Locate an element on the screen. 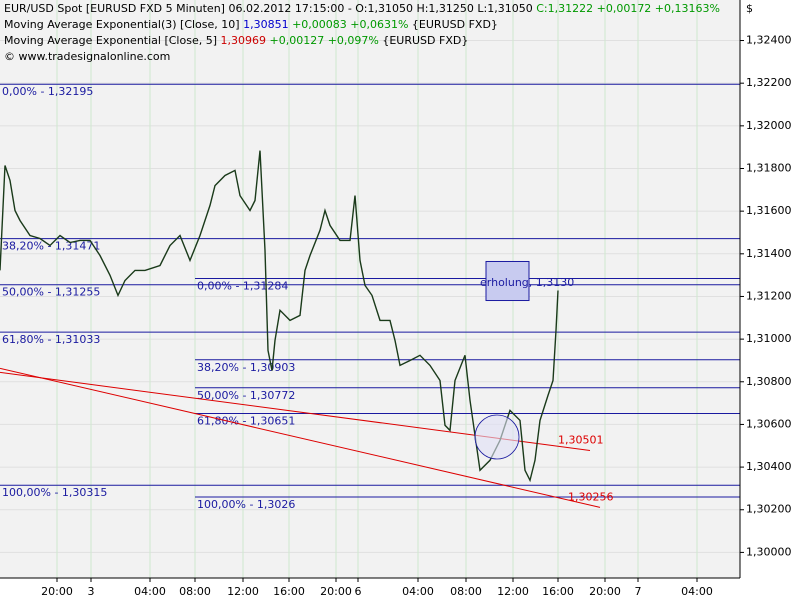 Image resolution: width=800 pixels, height=600 pixels. header-segment: Moving Average Exponential [Close, 5] is located at coordinates (112, 40).